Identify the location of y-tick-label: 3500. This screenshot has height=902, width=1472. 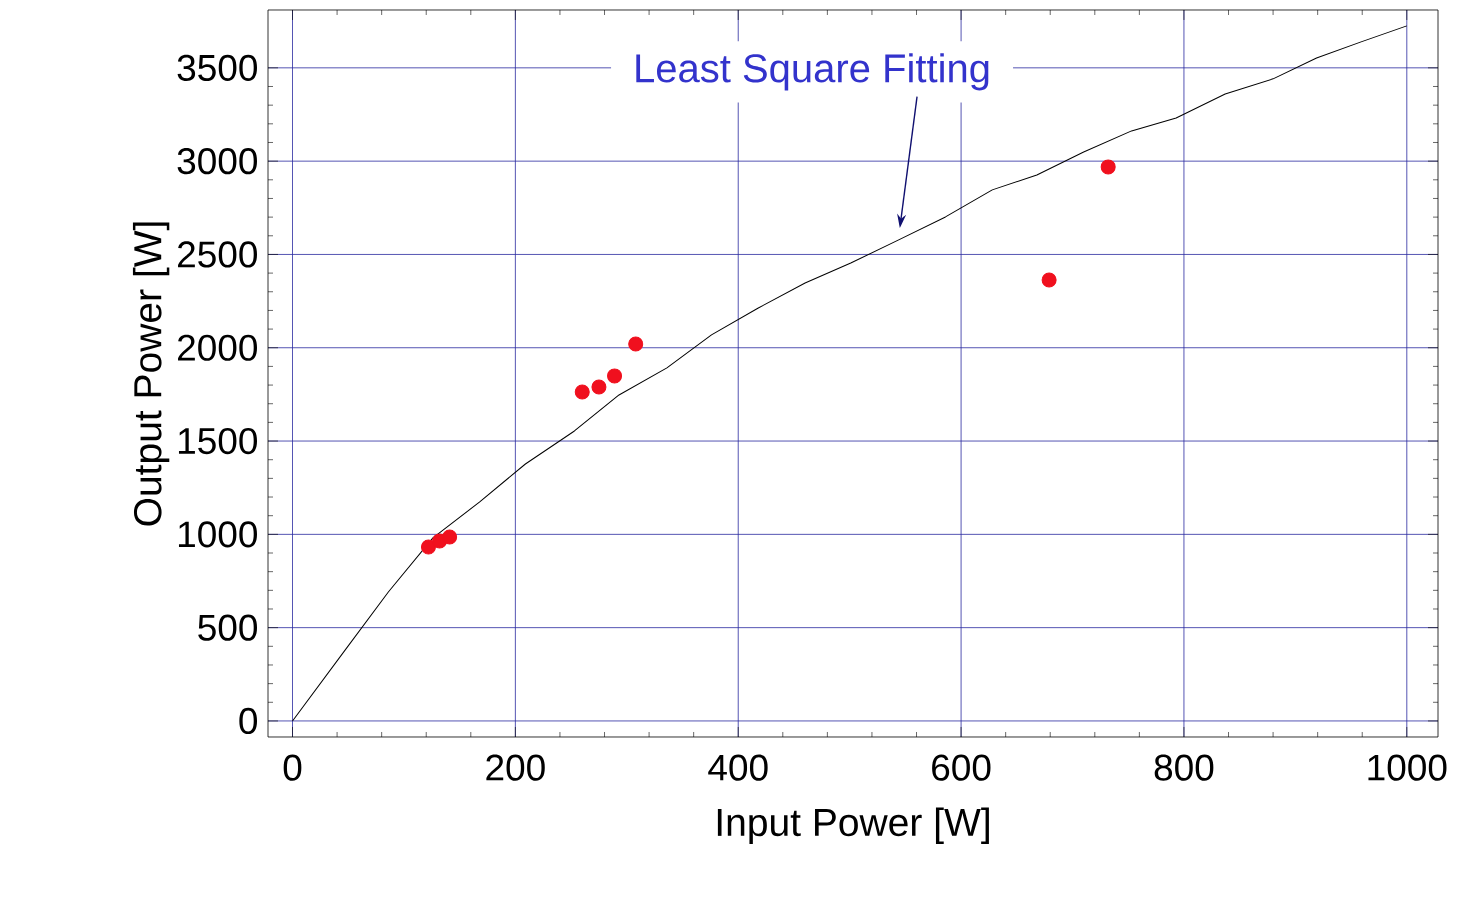
(217, 67).